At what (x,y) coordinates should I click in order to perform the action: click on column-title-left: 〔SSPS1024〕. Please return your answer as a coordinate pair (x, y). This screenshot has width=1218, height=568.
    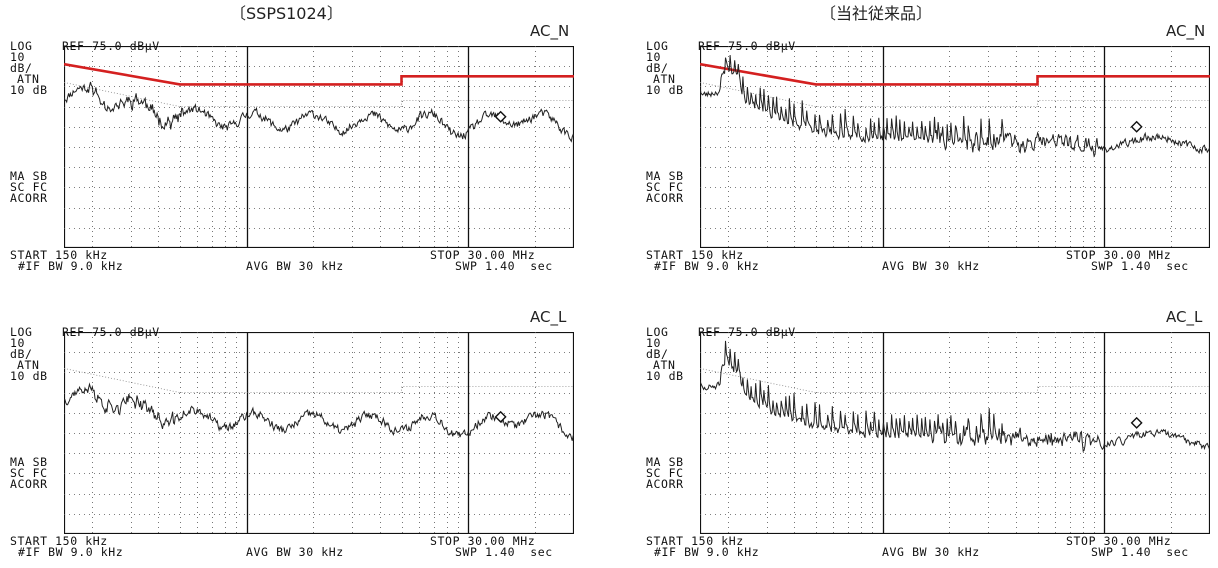
    Looking at the image, I should click on (286, 13).